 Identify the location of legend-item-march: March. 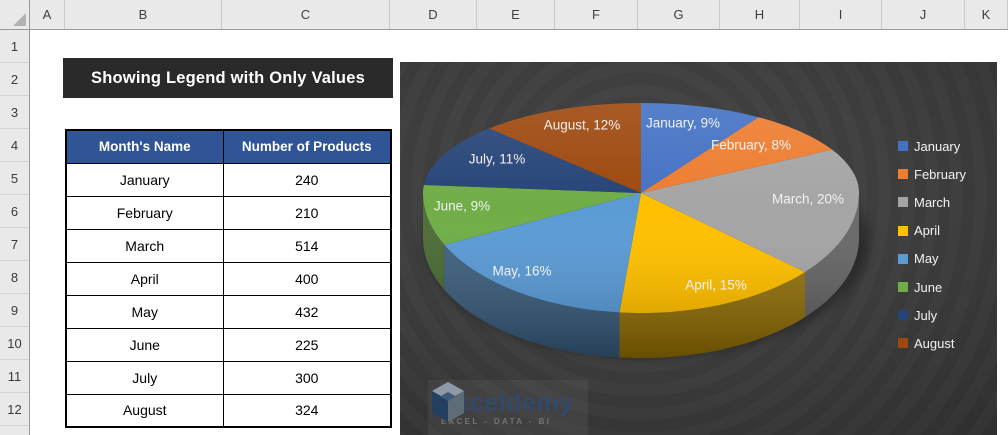
(932, 202).